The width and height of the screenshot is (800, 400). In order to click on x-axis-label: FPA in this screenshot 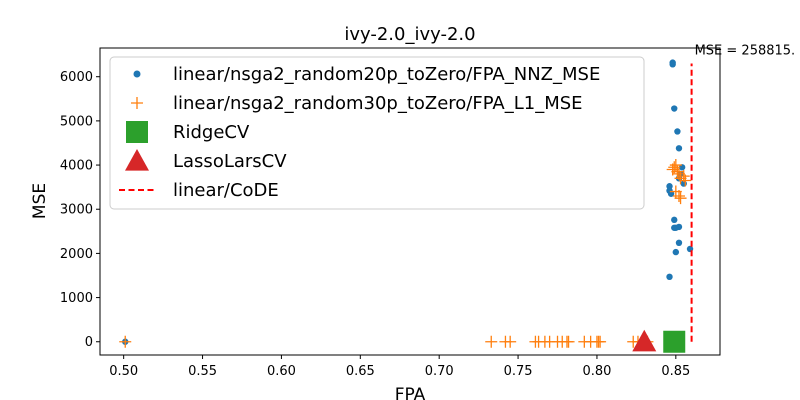, I will do `click(410, 392)`.